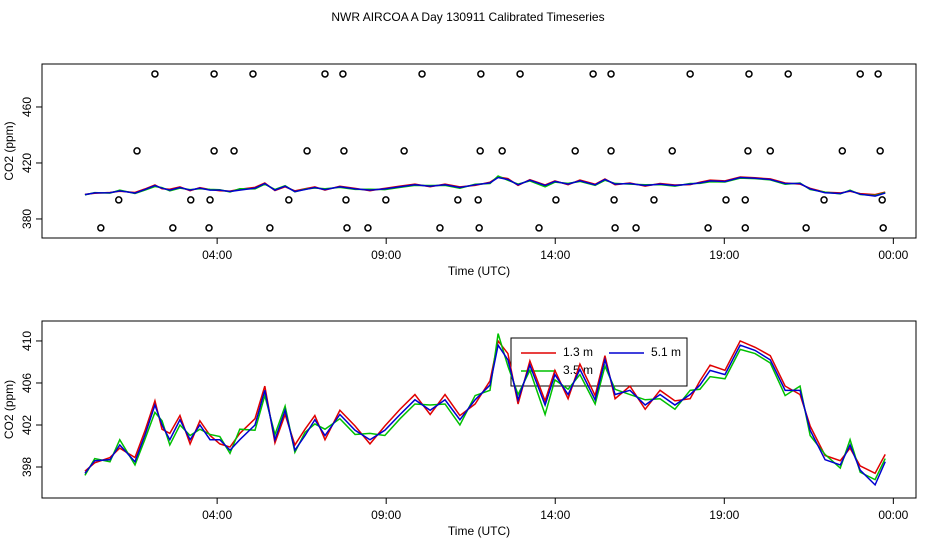 This screenshot has height=540, width=936. I want to click on y-tick-label: 398, so click(27, 467).